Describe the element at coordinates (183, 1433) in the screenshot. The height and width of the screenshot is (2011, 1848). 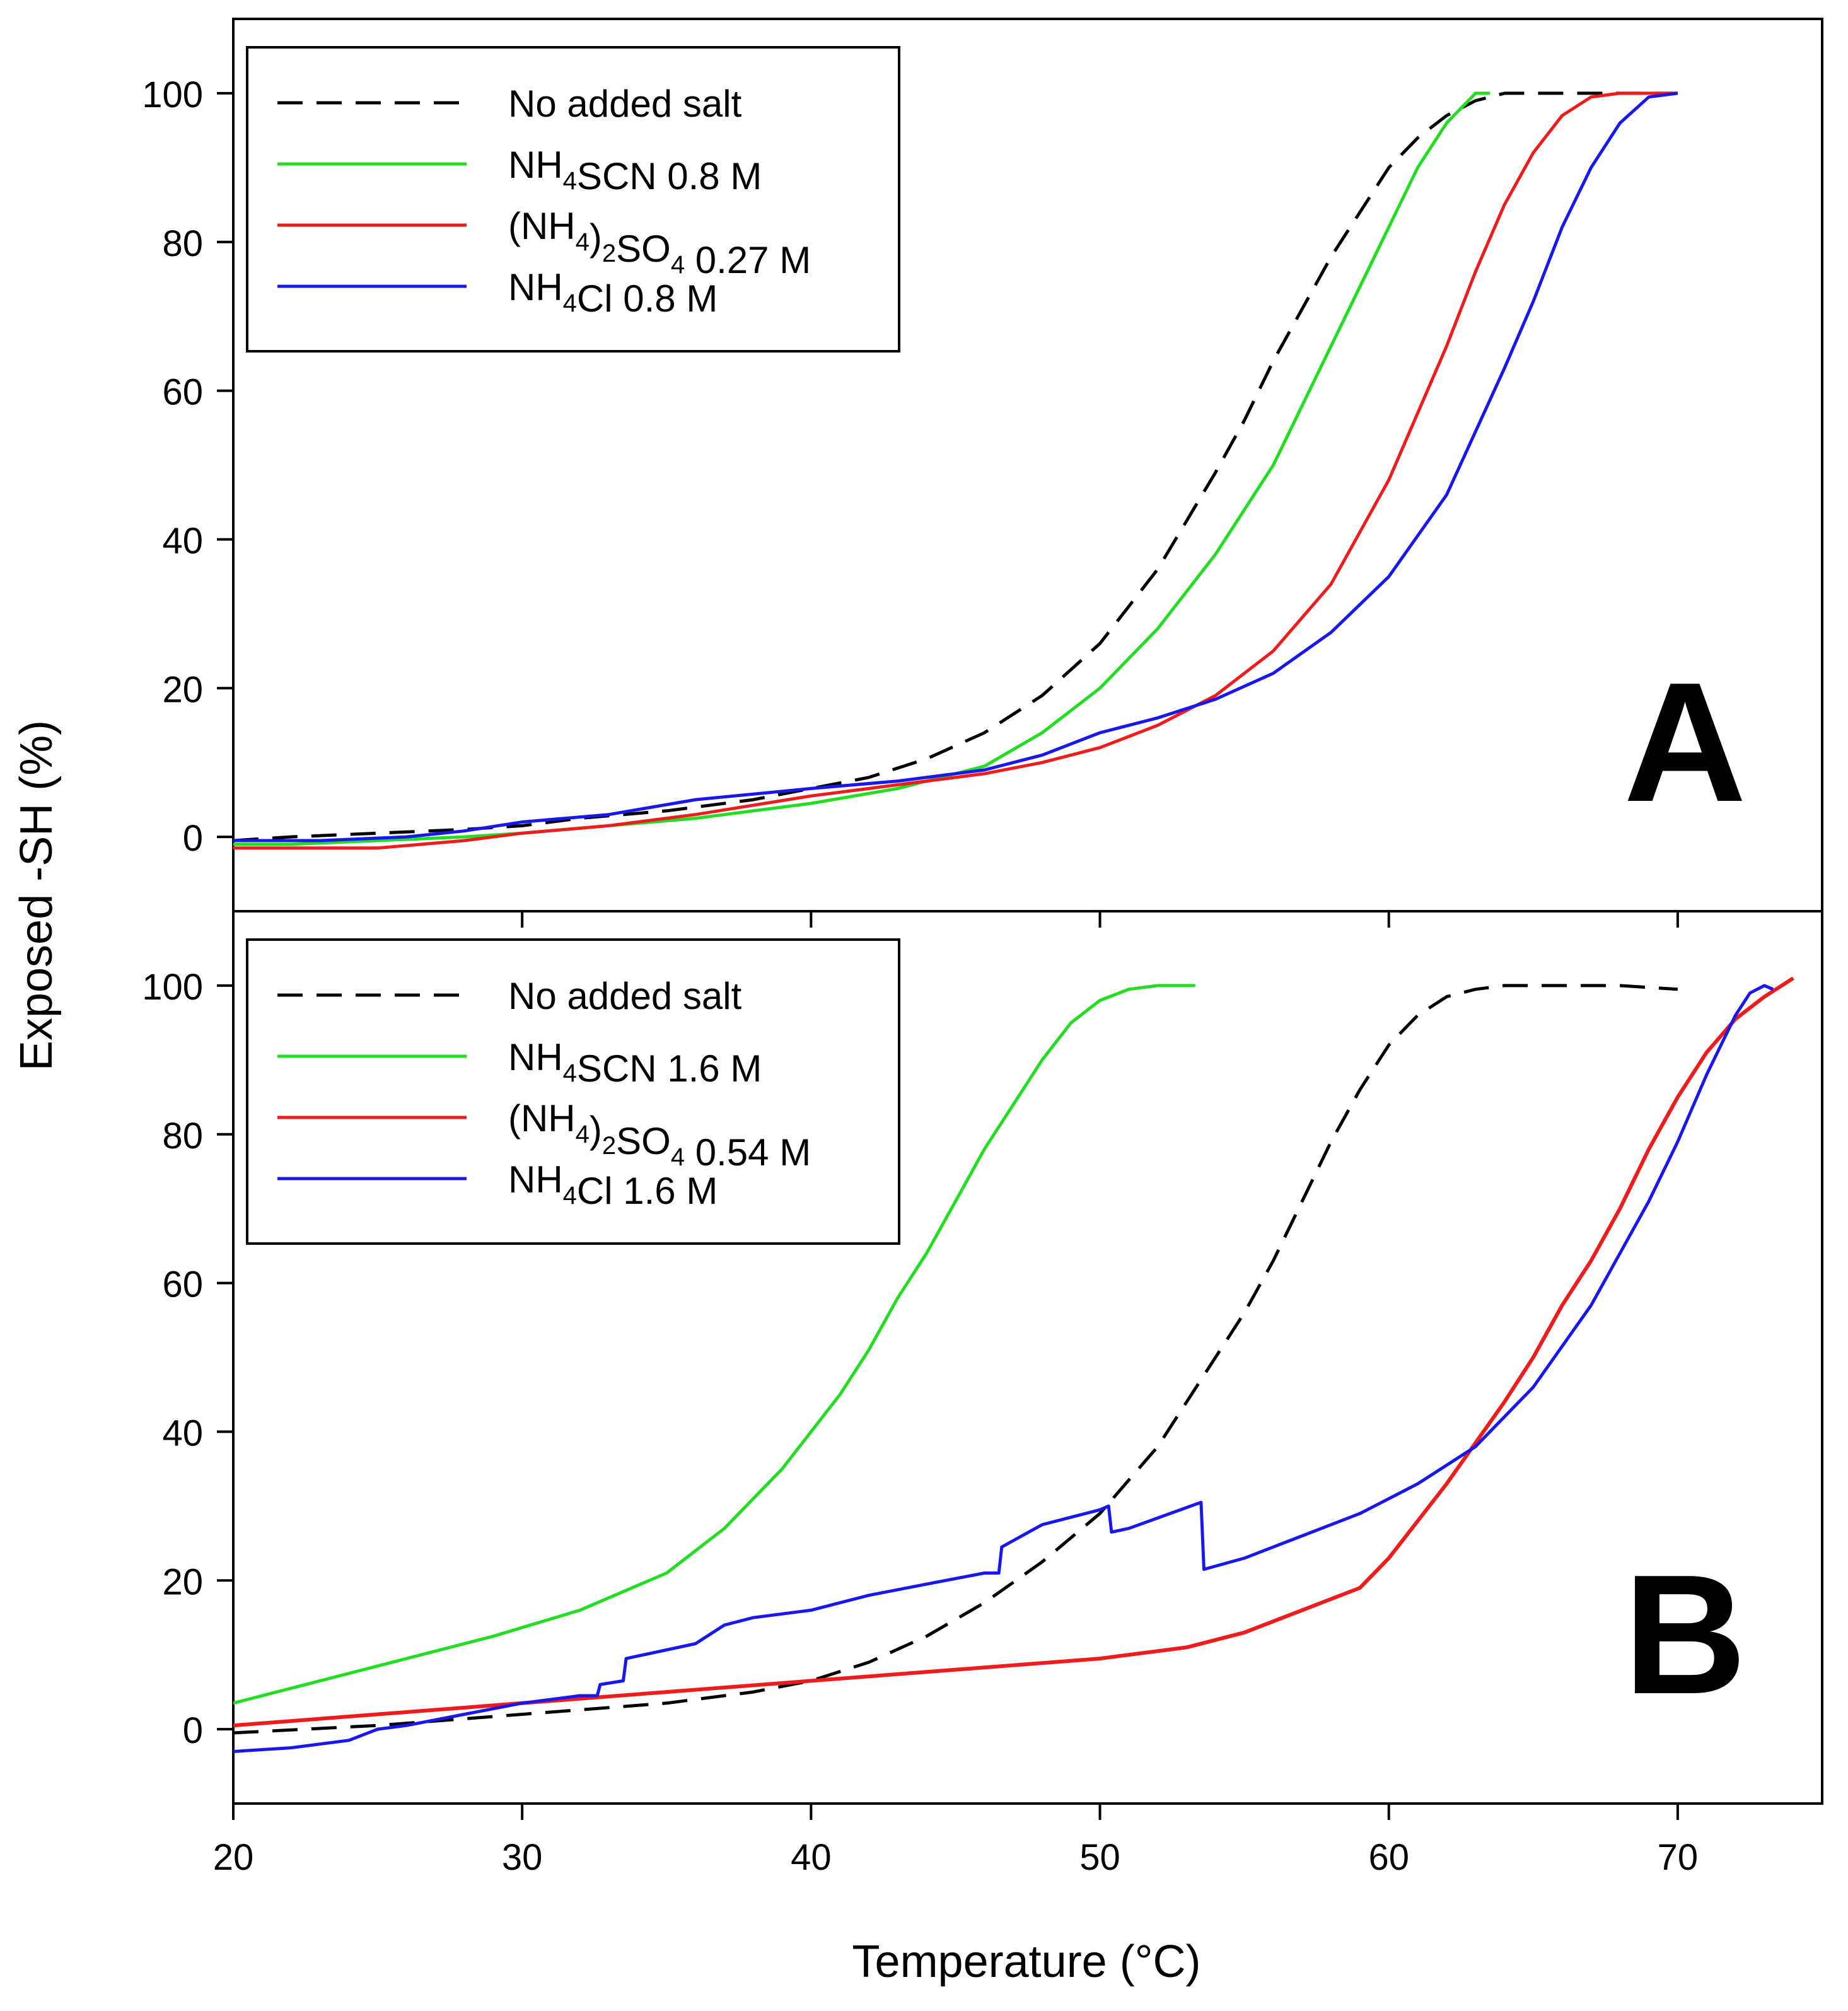
I see `y-tick-label-b: 40` at that location.